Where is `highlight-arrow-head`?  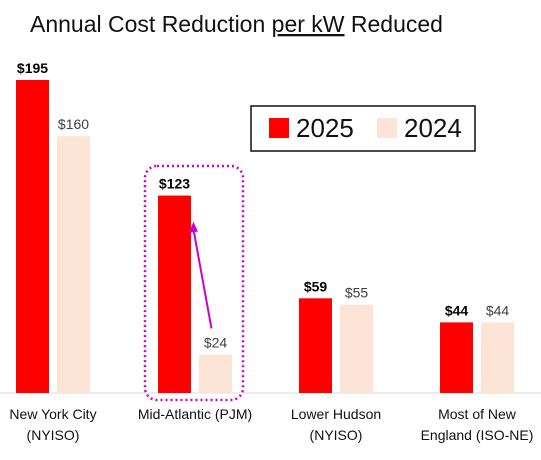
highlight-arrow-head is located at coordinates (193, 227).